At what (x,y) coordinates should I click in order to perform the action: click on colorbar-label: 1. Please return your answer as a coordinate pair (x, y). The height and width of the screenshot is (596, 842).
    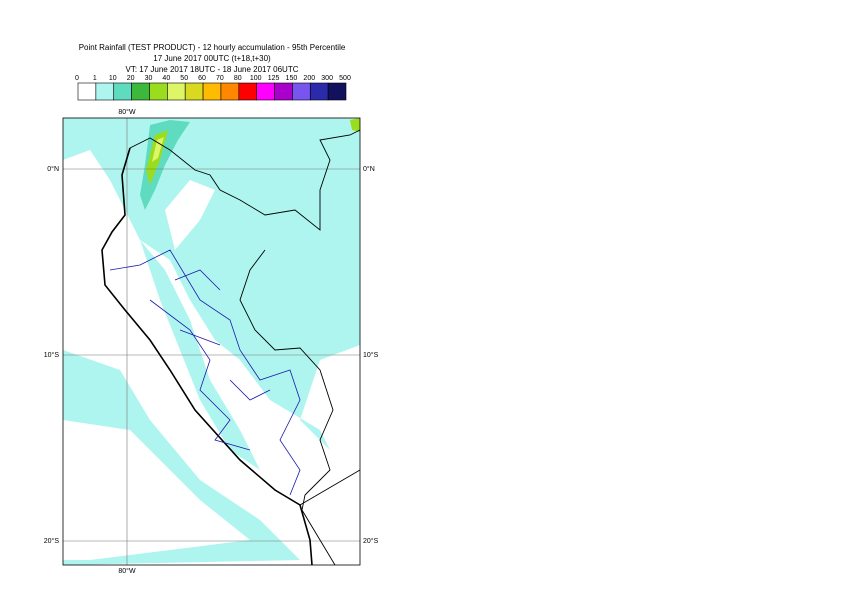
    Looking at the image, I should click on (95, 78).